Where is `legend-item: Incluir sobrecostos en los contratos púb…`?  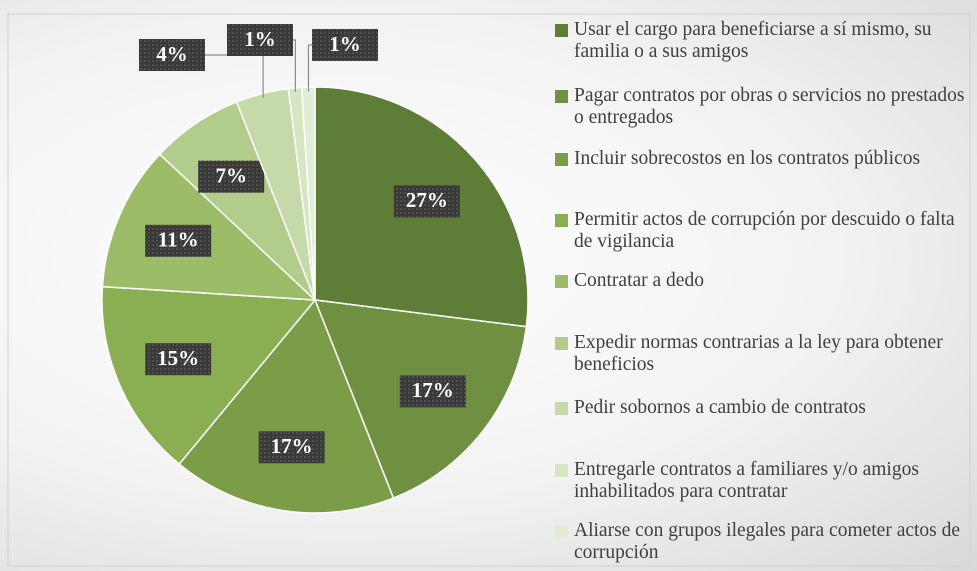
legend-item: Incluir sobrecostos en los contratos púb… is located at coordinates (765, 159).